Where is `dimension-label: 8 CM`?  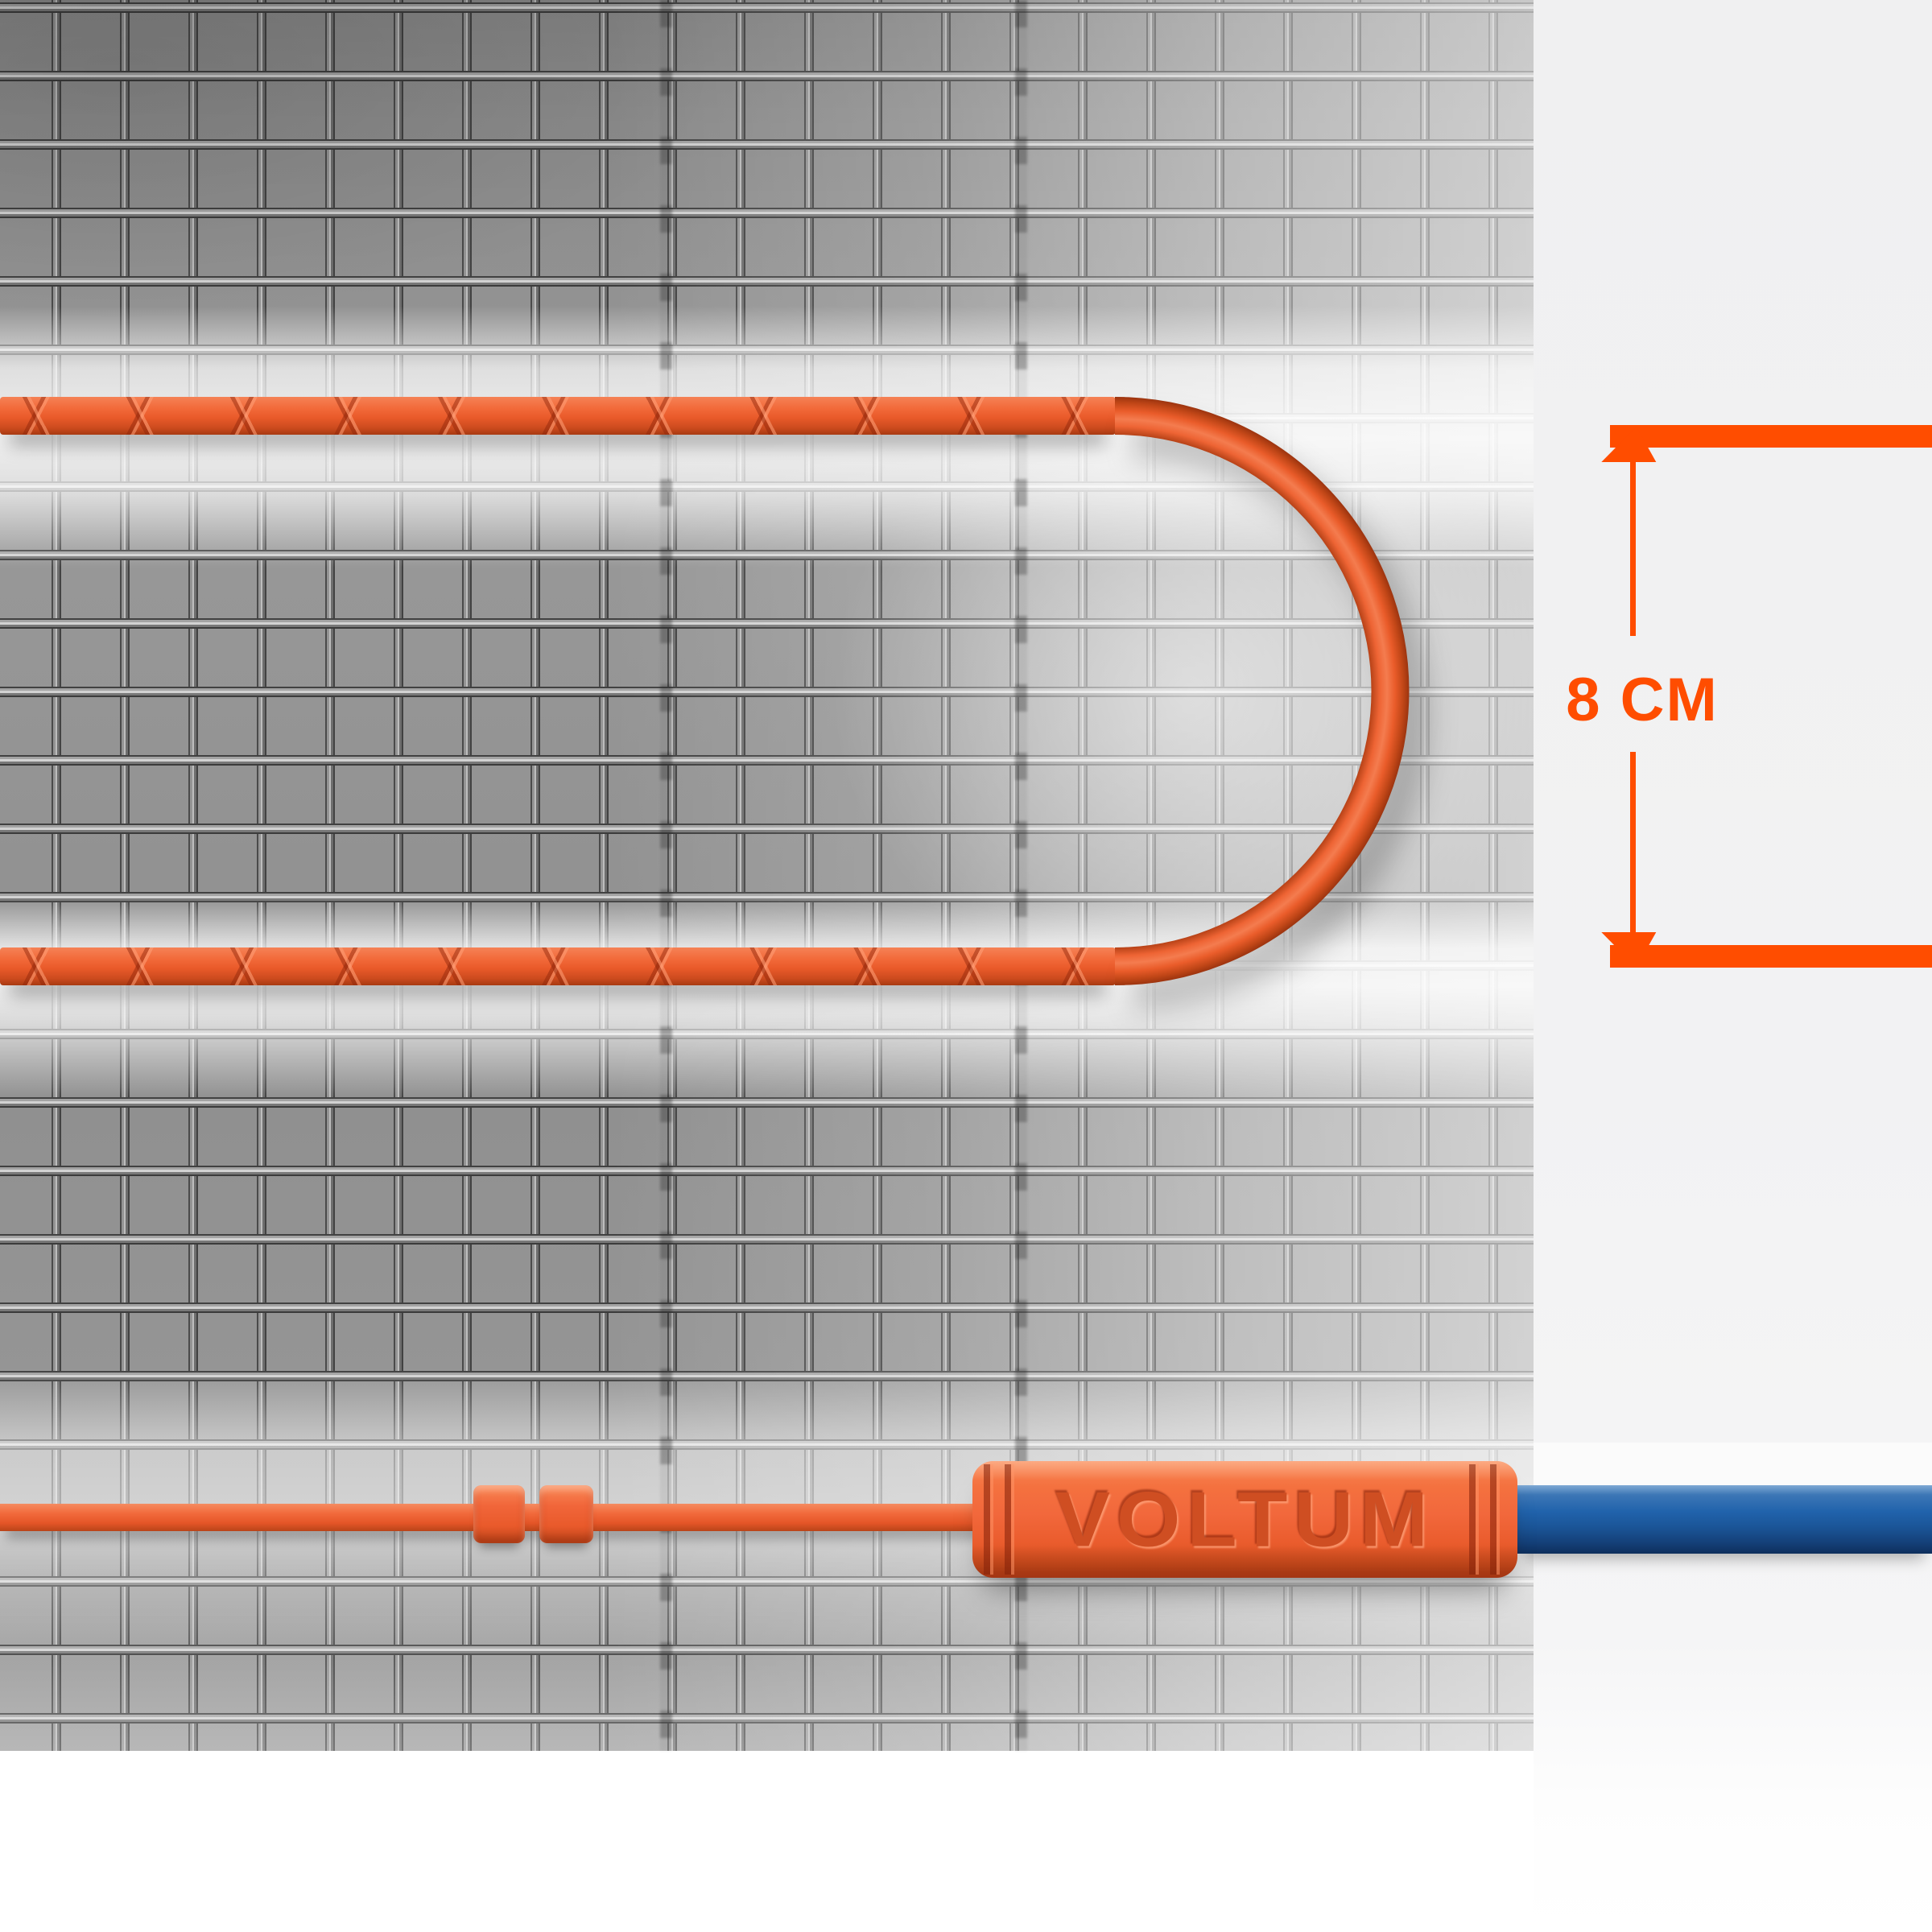 dimension-label: 8 CM is located at coordinates (1642, 700).